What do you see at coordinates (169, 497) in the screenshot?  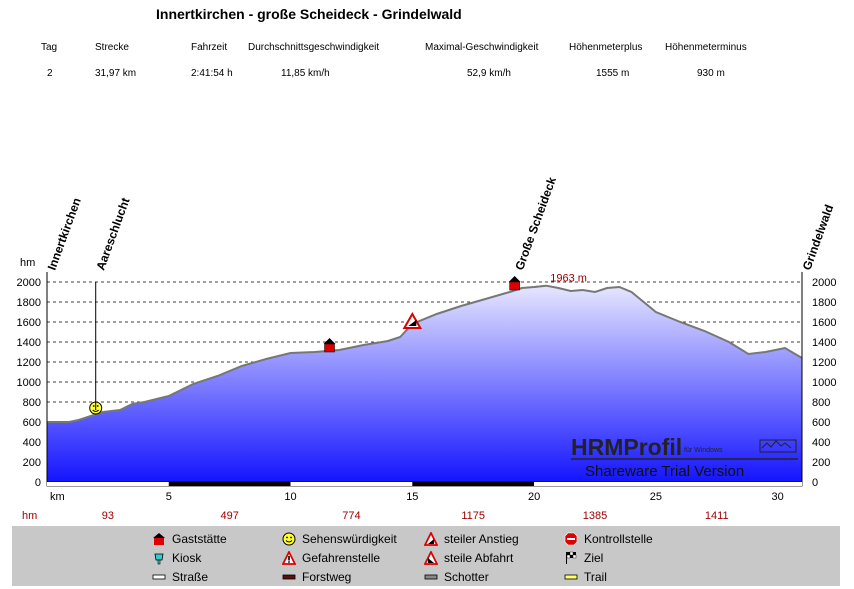 I see `x-tick-label: 5` at bounding box center [169, 497].